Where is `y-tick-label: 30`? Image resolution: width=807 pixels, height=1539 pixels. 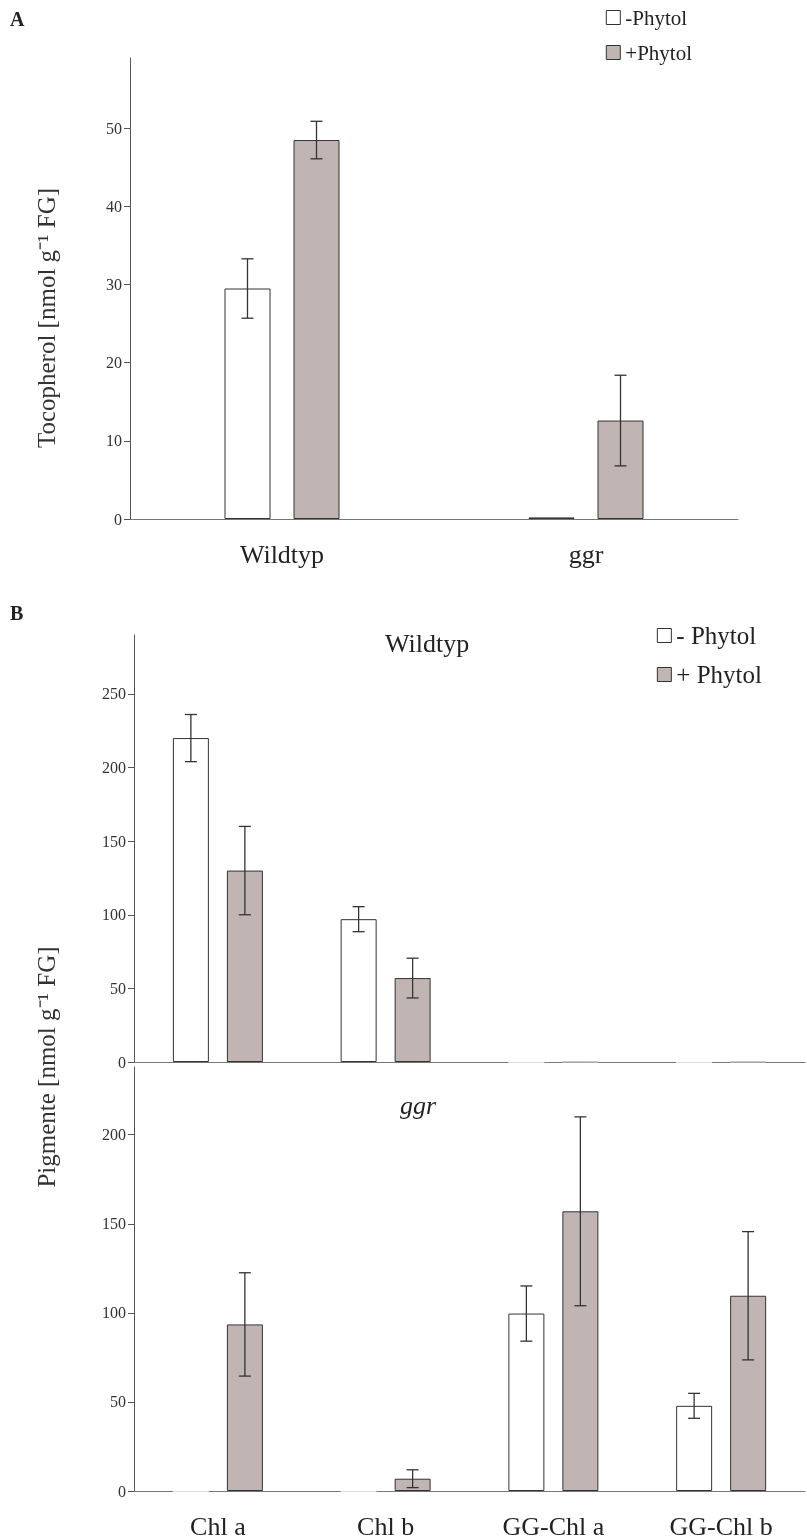 y-tick-label: 30 is located at coordinates (114, 285).